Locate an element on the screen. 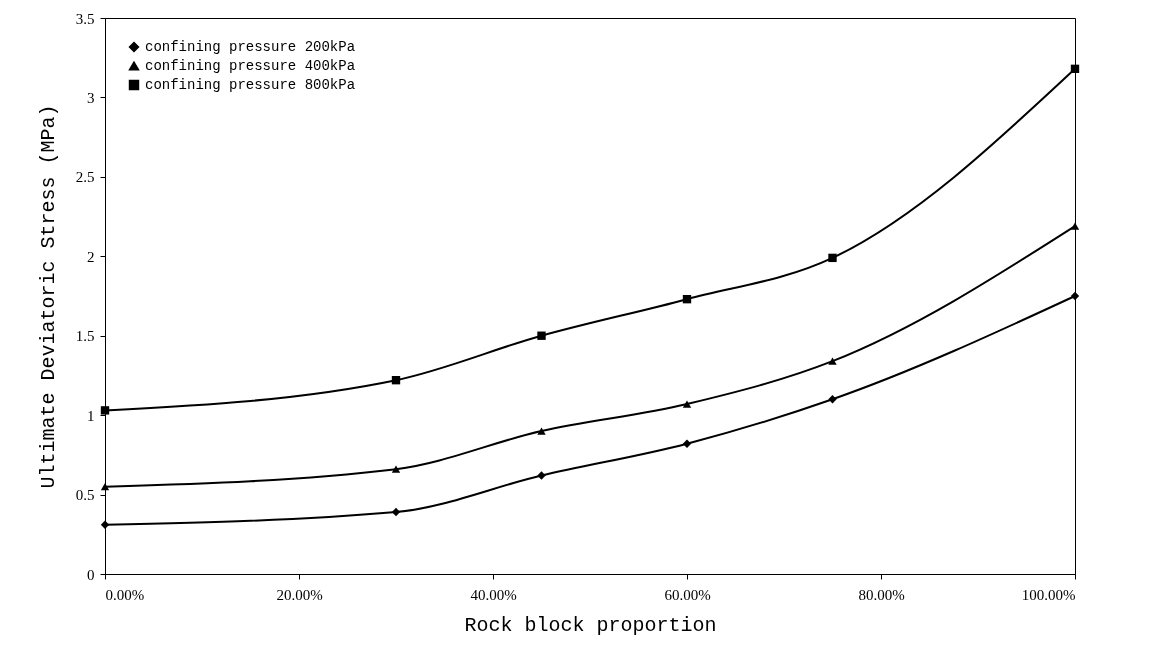  y-tick-label: 0 is located at coordinates (91, 574).